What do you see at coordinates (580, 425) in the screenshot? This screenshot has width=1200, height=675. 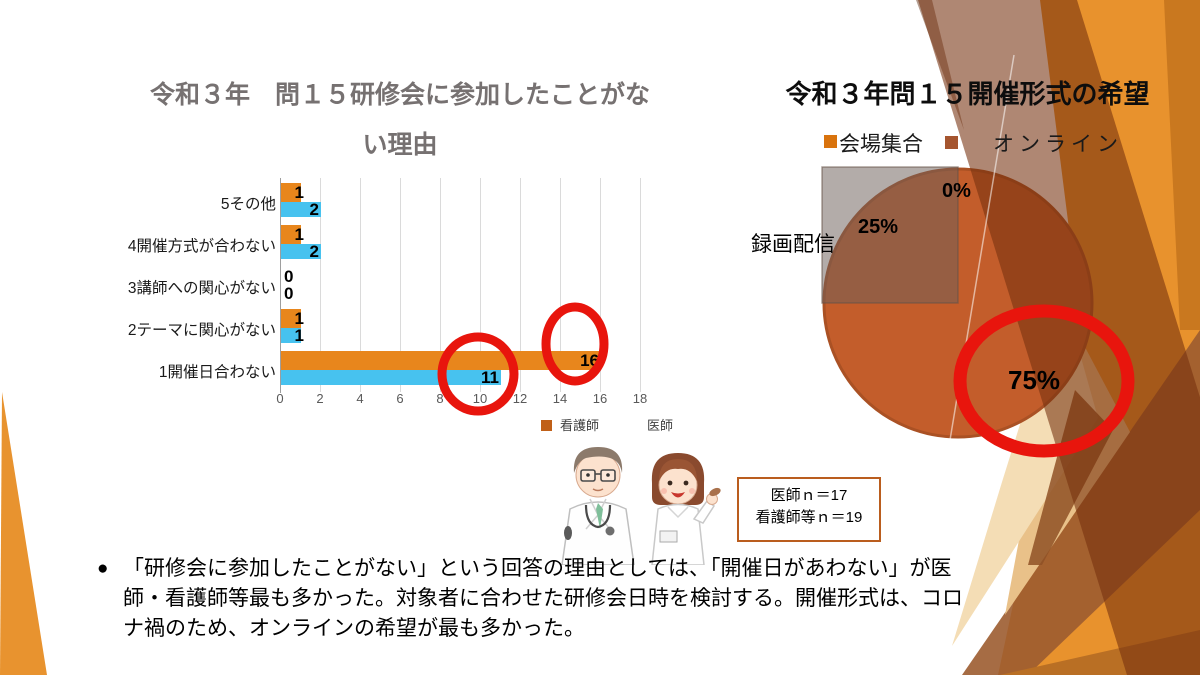 I see `bar-legend-label-kangoshi: 看護師` at bounding box center [580, 425].